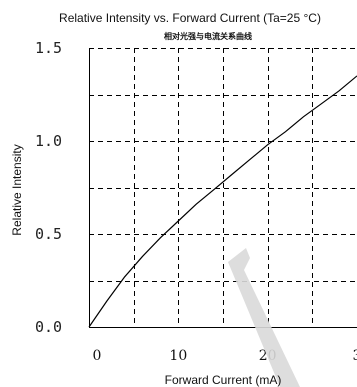  I want to click on x-tick-label: 10, so click(178, 356).